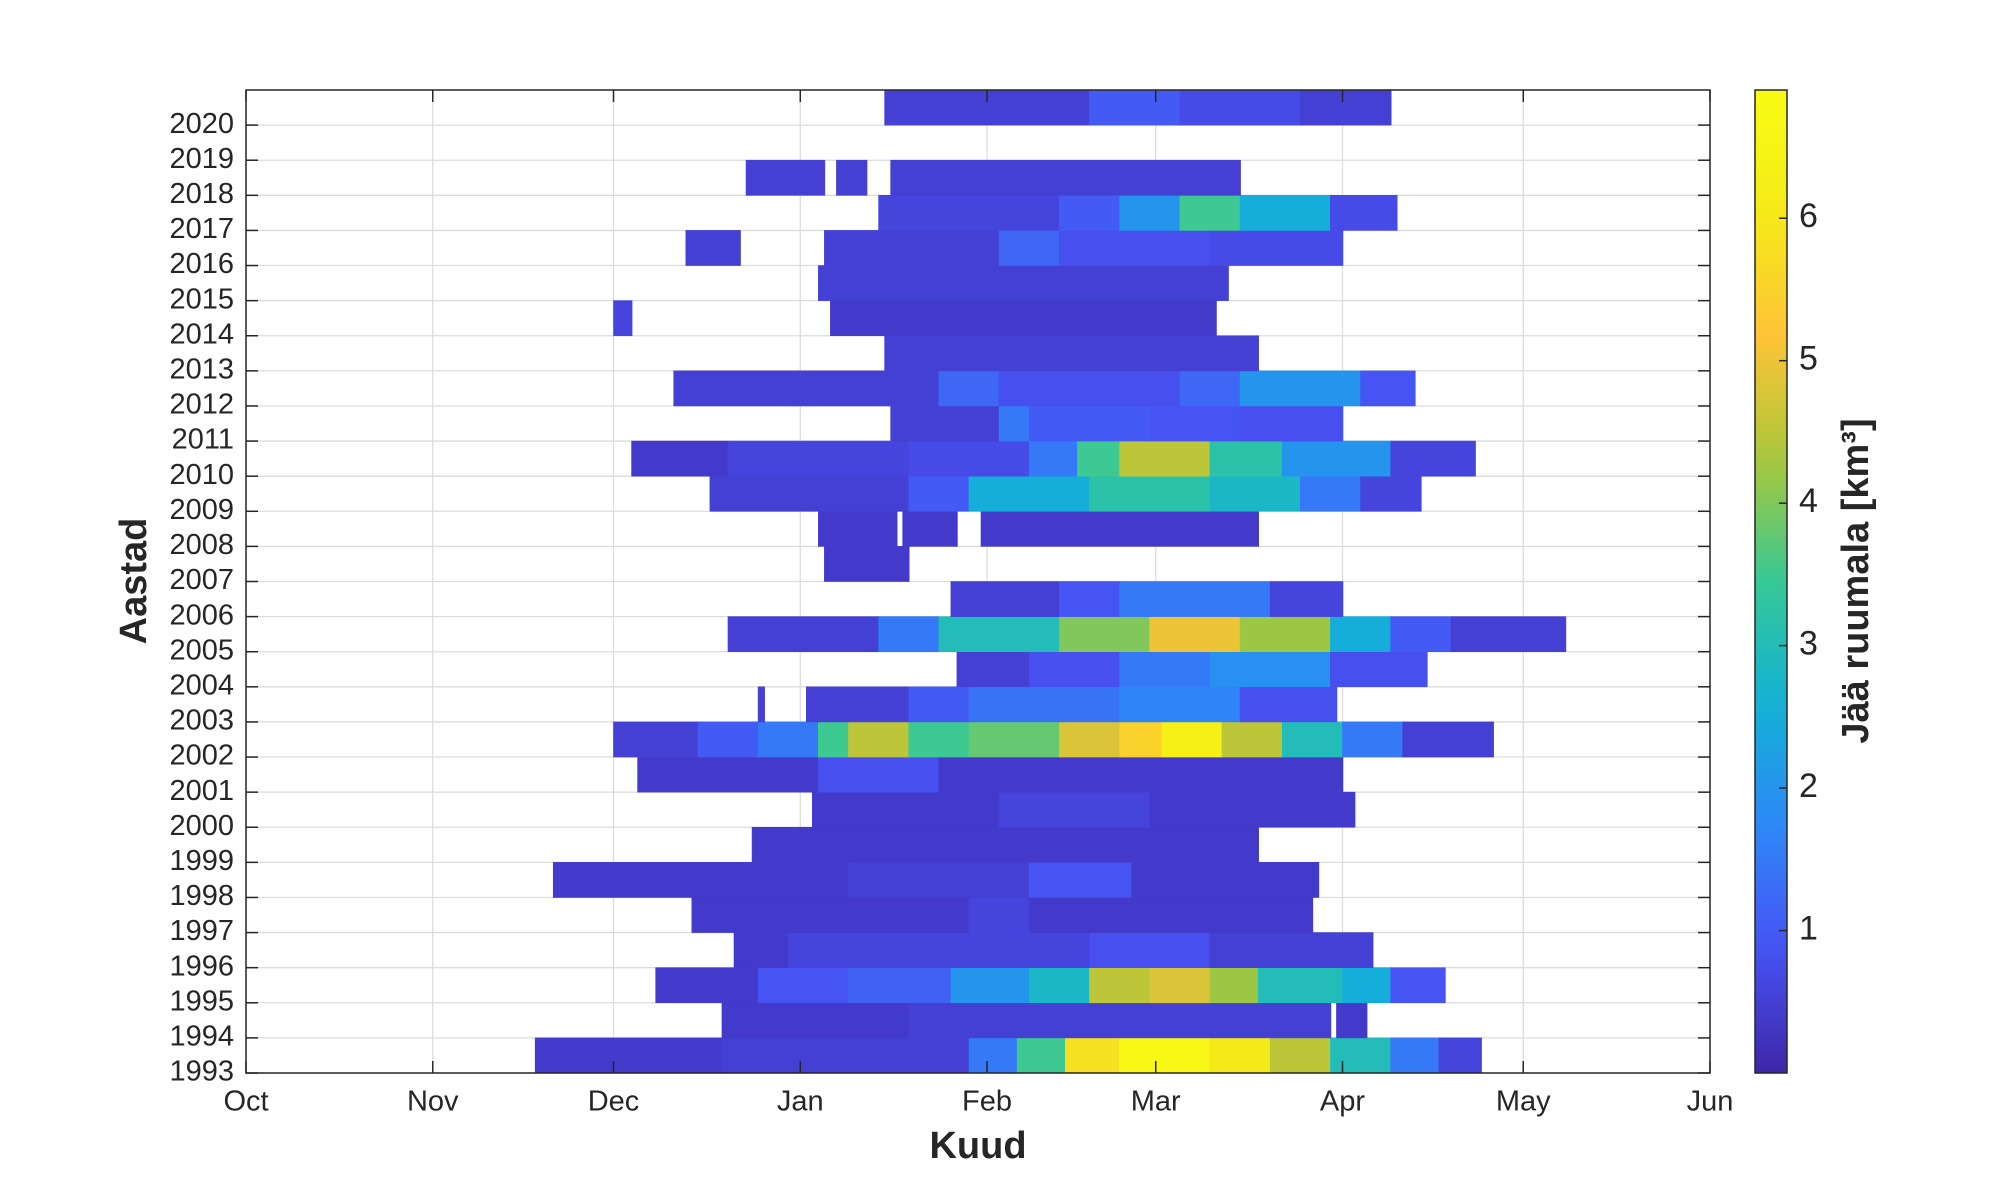 The width and height of the screenshot is (2000, 1200). Describe the element at coordinates (201, 545) in the screenshot. I see `y-tick-label: 2008` at that location.